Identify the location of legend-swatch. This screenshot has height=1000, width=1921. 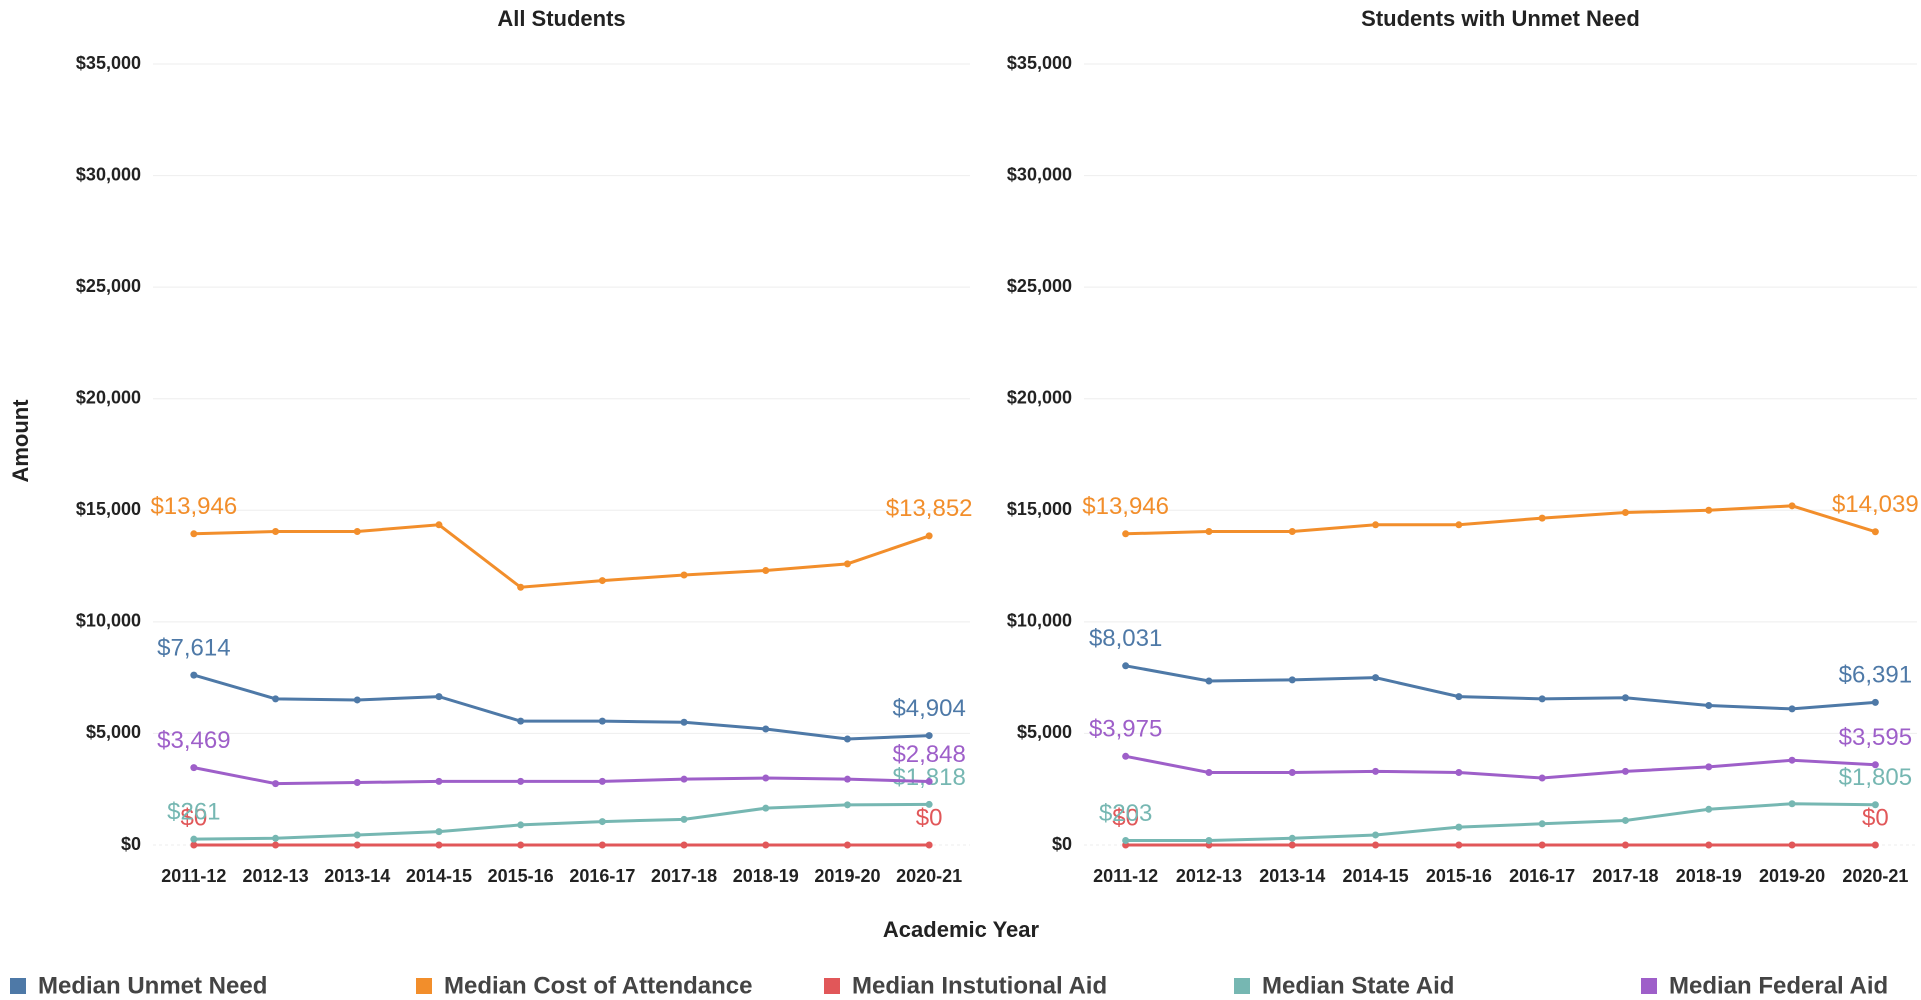
(424, 986).